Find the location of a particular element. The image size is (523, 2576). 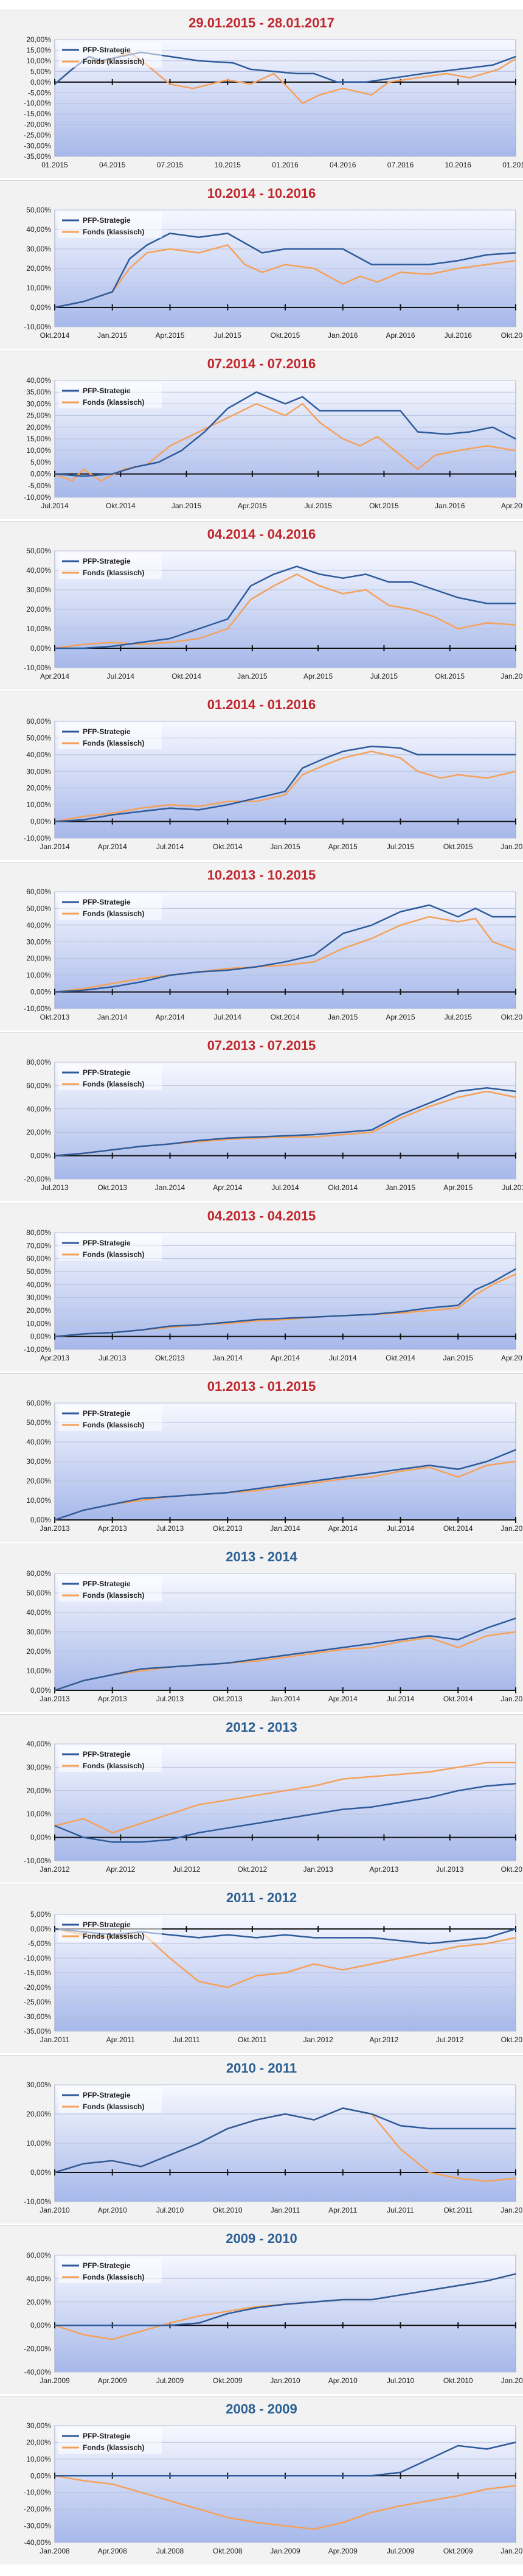

x-tick-label: Okt.2013 is located at coordinates (228, 1699).